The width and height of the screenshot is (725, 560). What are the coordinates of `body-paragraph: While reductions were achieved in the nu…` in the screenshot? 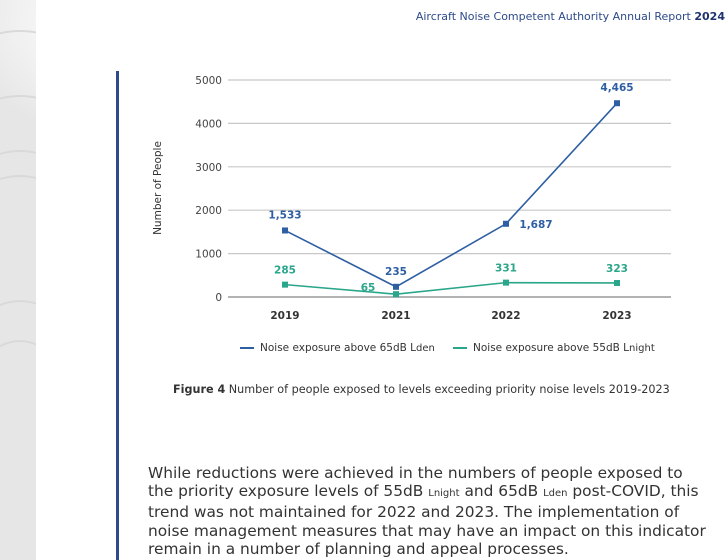 It's located at (427, 511).